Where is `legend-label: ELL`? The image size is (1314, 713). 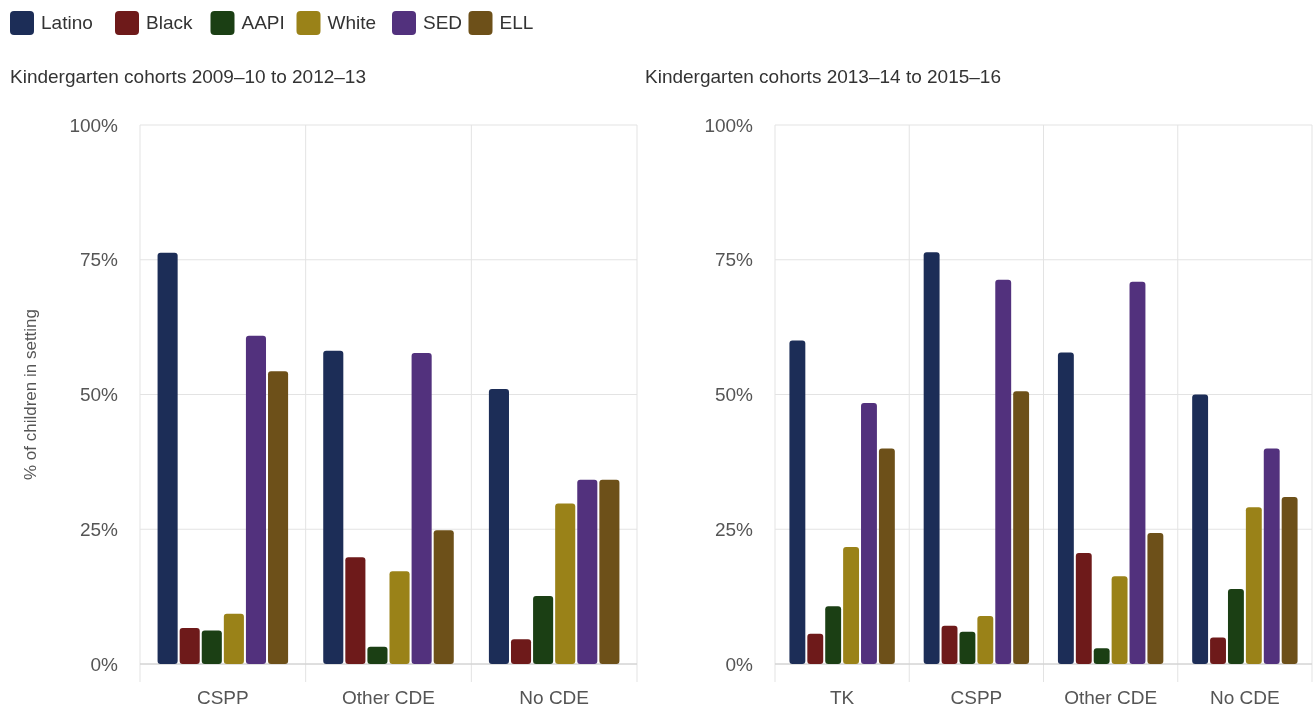 legend-label: ELL is located at coordinates (516, 22).